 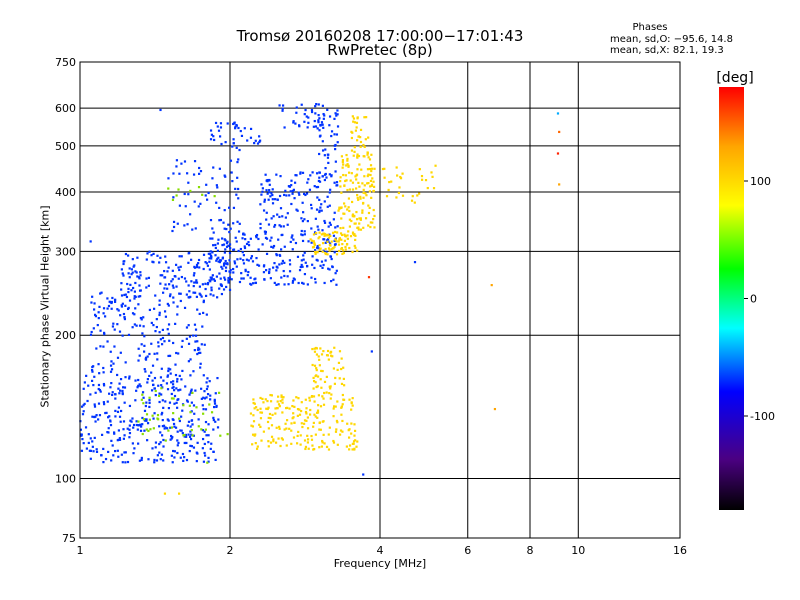 What do you see at coordinates (380, 36) in the screenshot?
I see `chart-title: Tromsø 20160208 17:00:00−17:01:43` at bounding box center [380, 36].